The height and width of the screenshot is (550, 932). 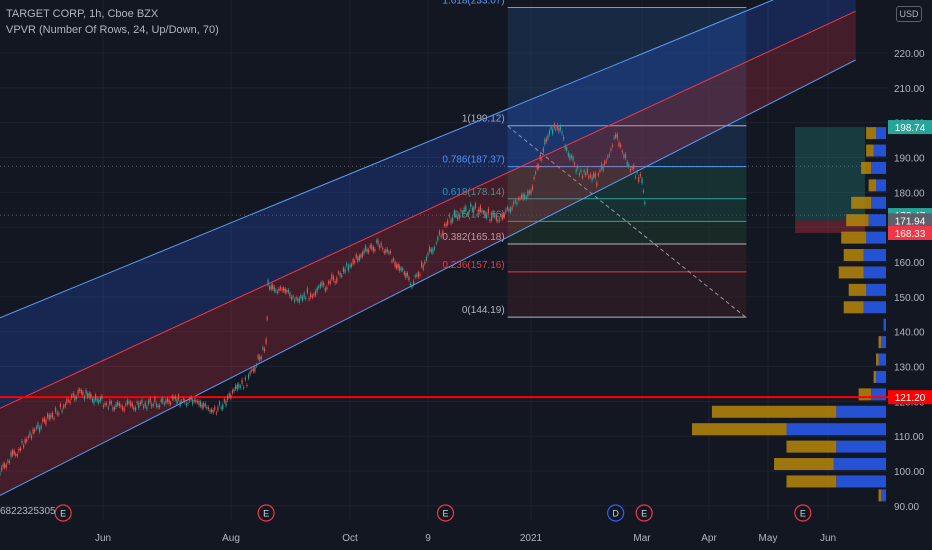 What do you see at coordinates (82, 14) in the screenshot?
I see `symbol-title: TARGET CORP, 1h, Cboe BZX` at bounding box center [82, 14].